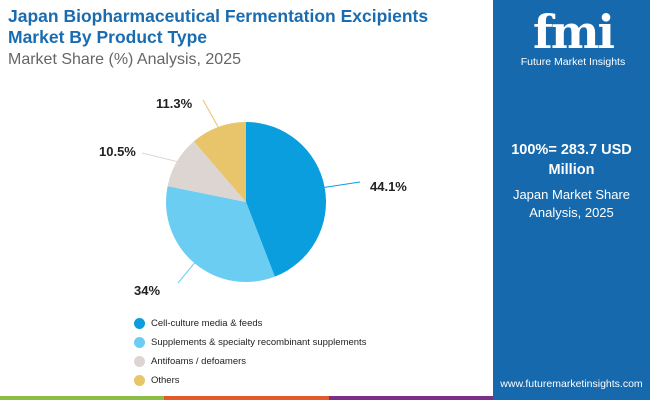 This screenshot has height=400, width=650. I want to click on legend-item: Others, so click(250, 380).